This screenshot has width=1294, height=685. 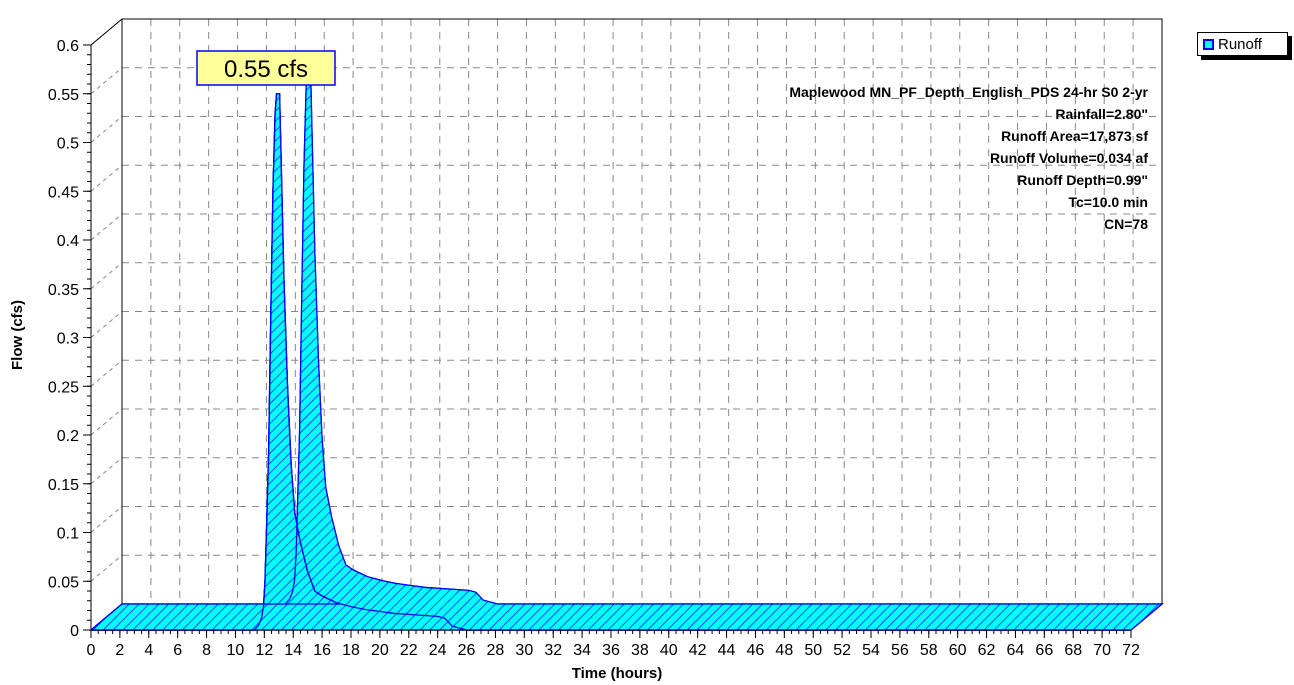 What do you see at coordinates (611, 650) in the screenshot?
I see `x-tick-label-18: 36` at bounding box center [611, 650].